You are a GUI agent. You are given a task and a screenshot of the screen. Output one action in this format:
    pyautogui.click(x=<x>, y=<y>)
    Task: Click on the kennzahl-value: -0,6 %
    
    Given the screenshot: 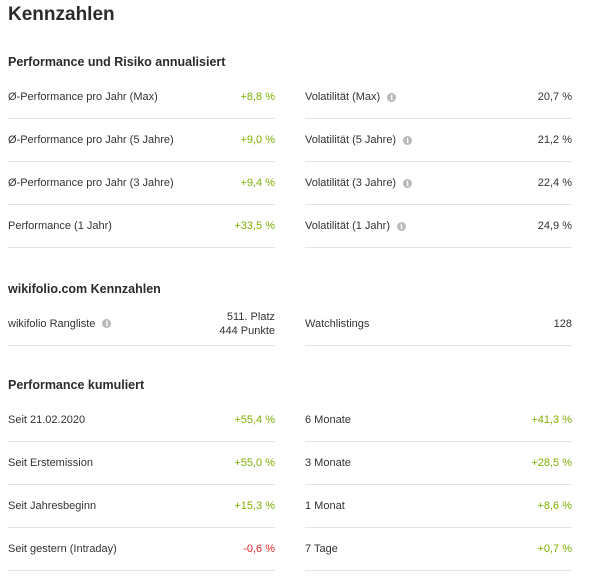 What is the action you would take?
    pyautogui.click(x=259, y=549)
    